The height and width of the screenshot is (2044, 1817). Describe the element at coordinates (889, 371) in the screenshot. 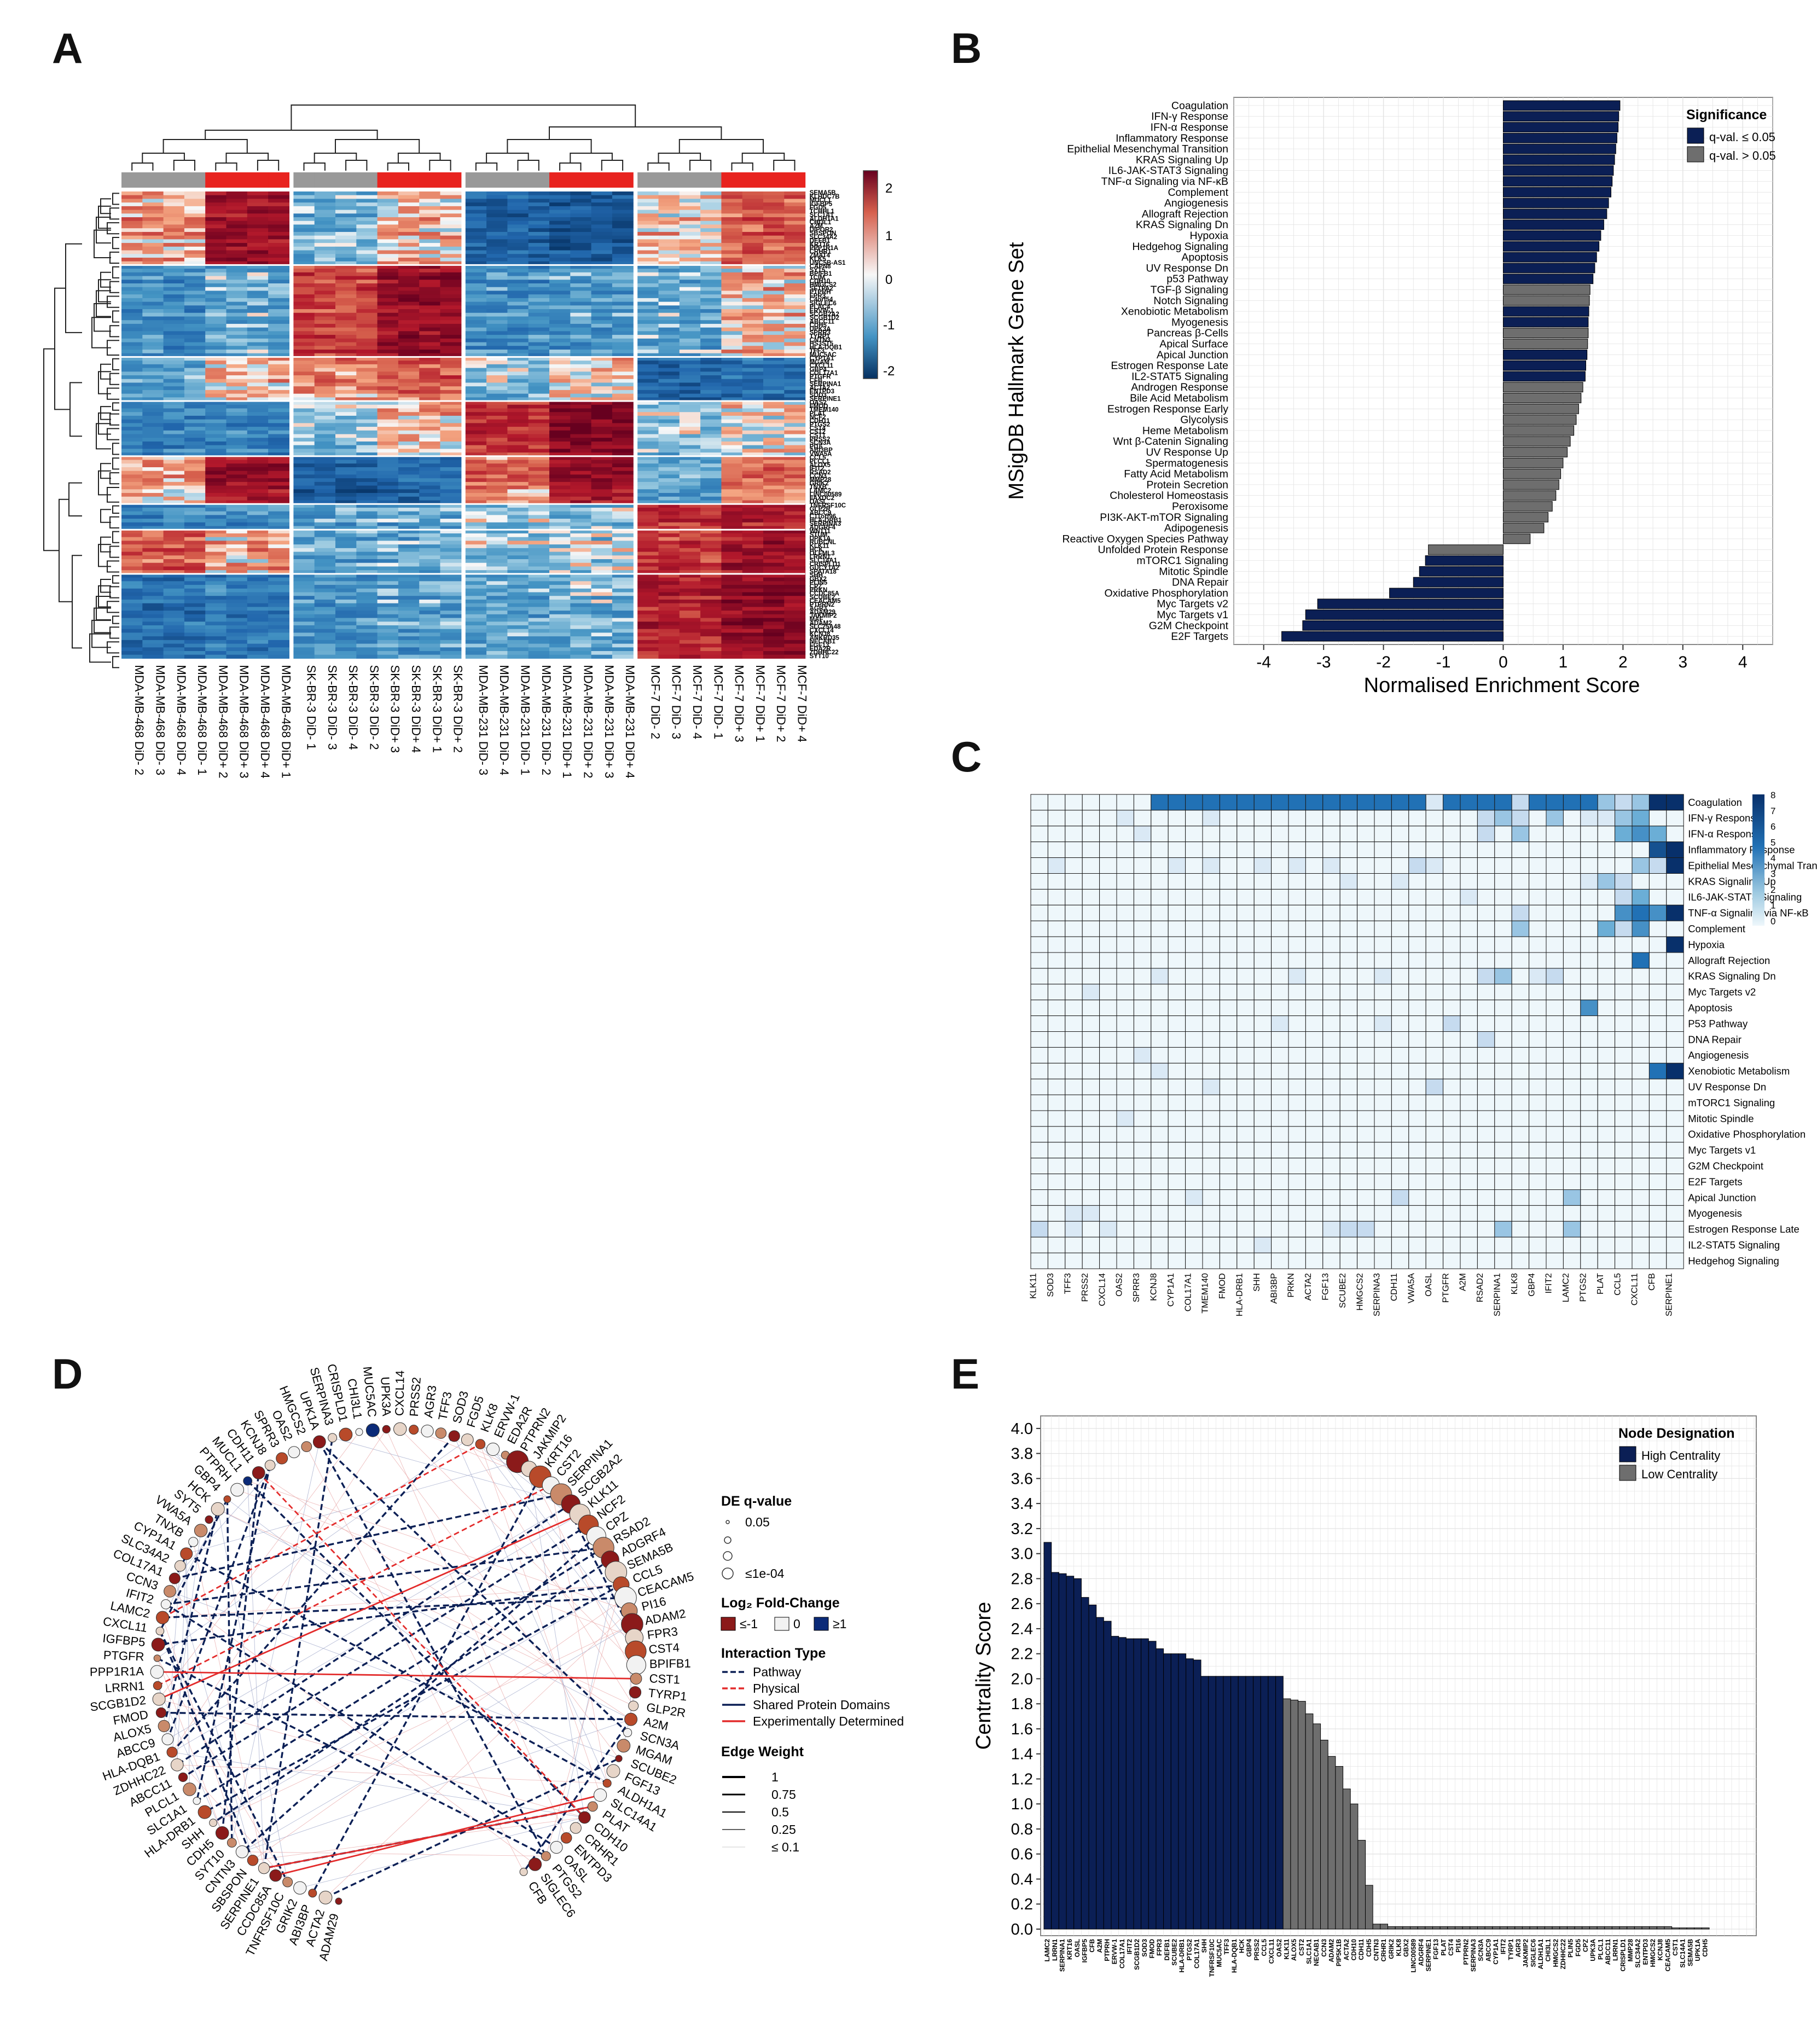

I see `colorbar-tick: -2` at that location.